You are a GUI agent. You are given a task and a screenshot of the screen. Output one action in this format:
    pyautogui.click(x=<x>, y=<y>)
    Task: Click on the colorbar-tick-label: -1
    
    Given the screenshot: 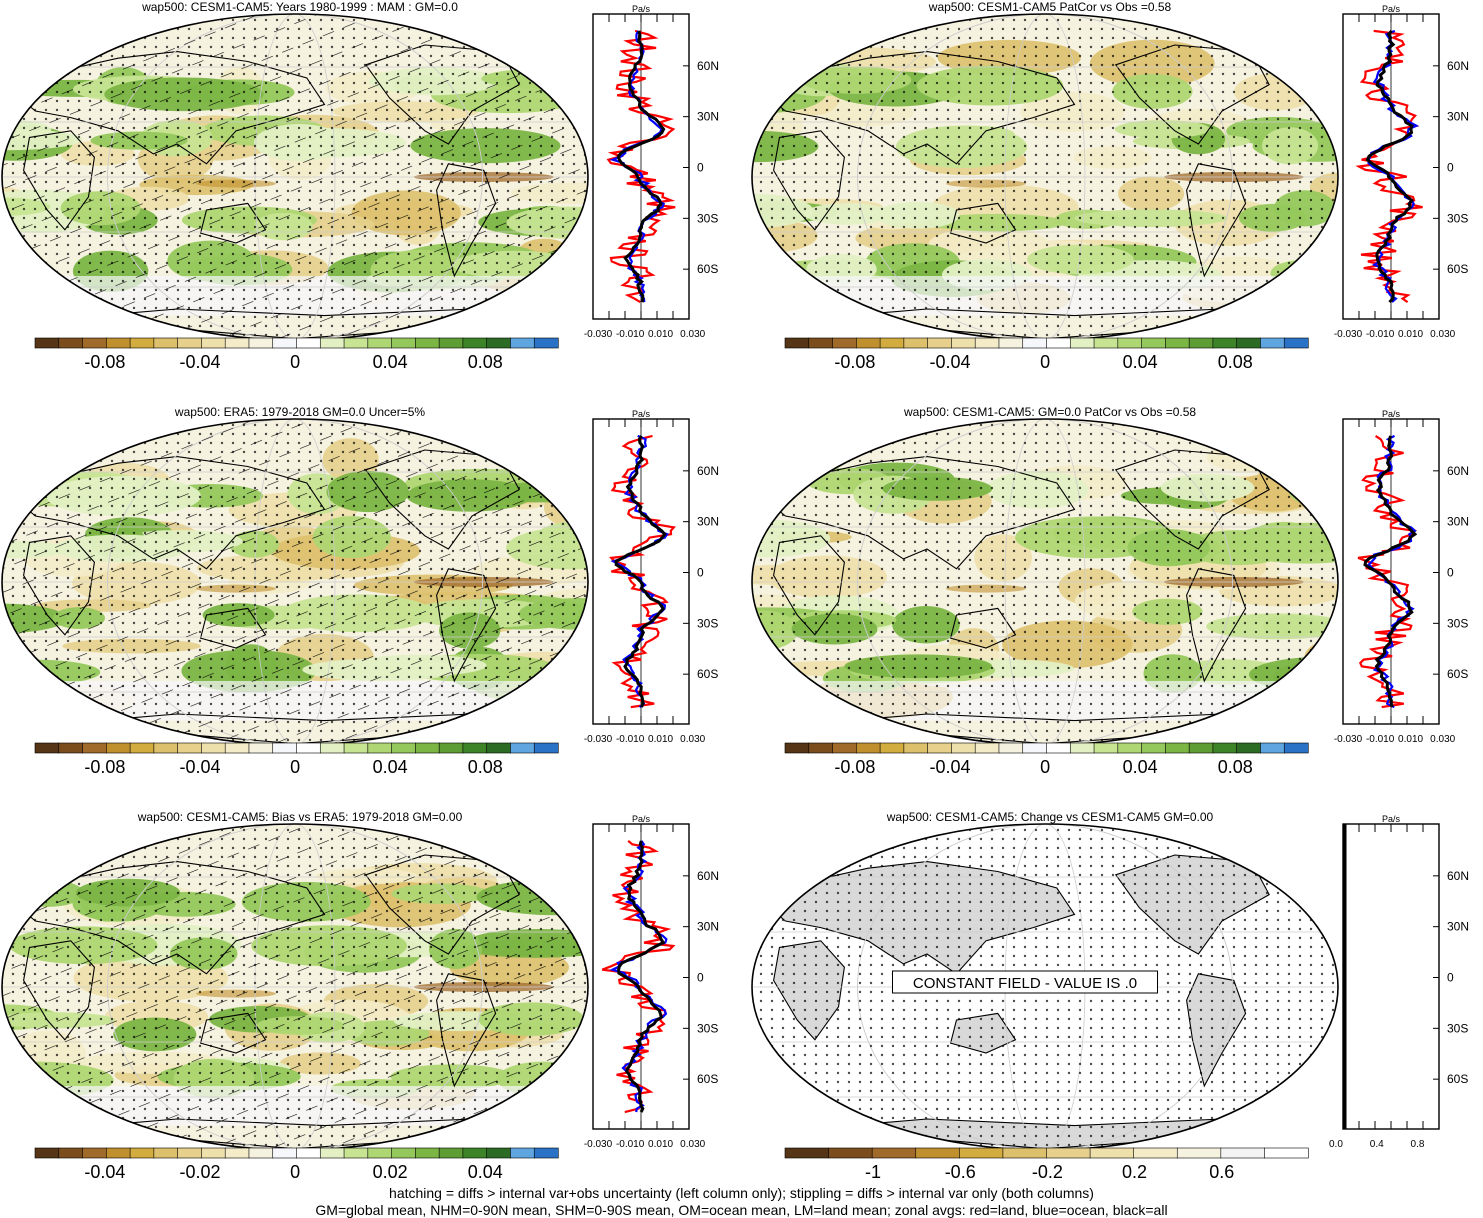 What is the action you would take?
    pyautogui.click(x=873, y=1172)
    